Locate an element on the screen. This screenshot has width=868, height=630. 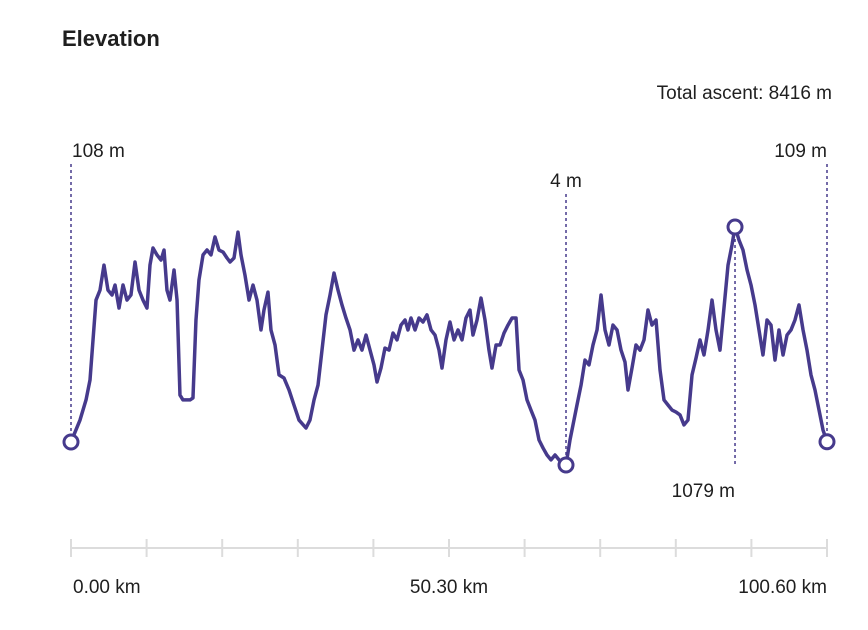
marker-label: 108 m is located at coordinates (98, 151).